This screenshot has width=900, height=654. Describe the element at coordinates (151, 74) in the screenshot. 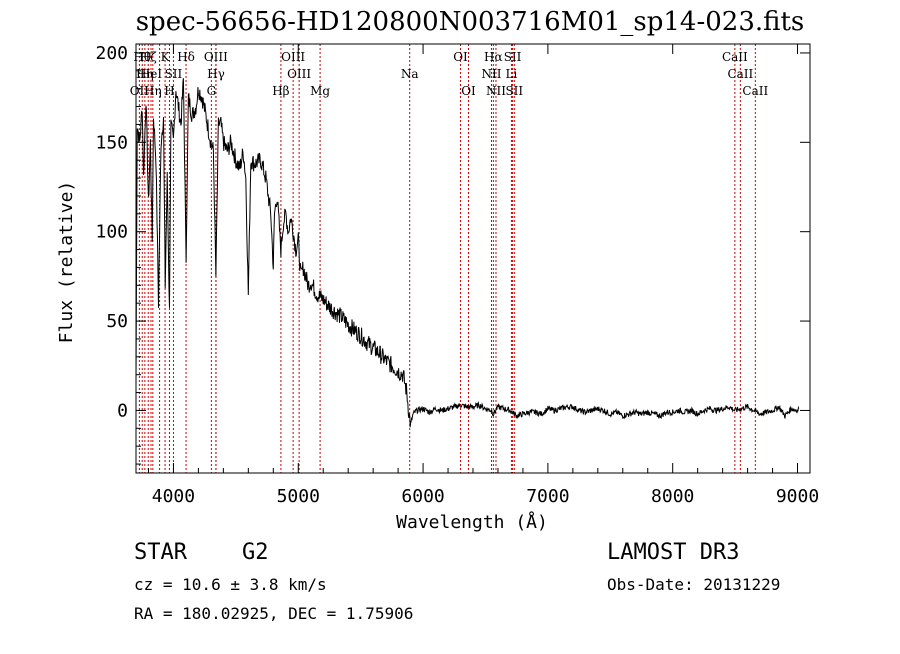

I see `line-marker-label: HeI` at that location.